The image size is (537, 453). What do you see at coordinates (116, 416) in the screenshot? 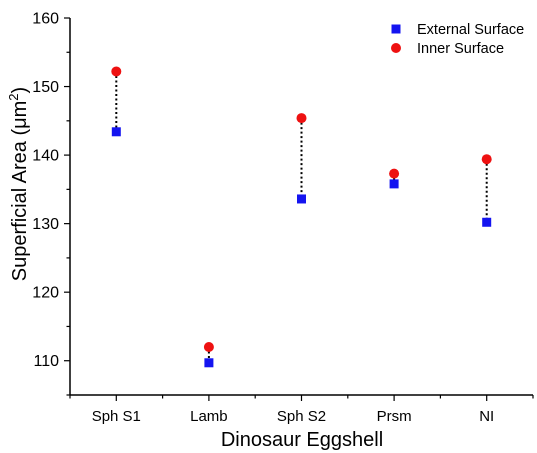
I see `x-tick-label: Sph S1` at bounding box center [116, 416].